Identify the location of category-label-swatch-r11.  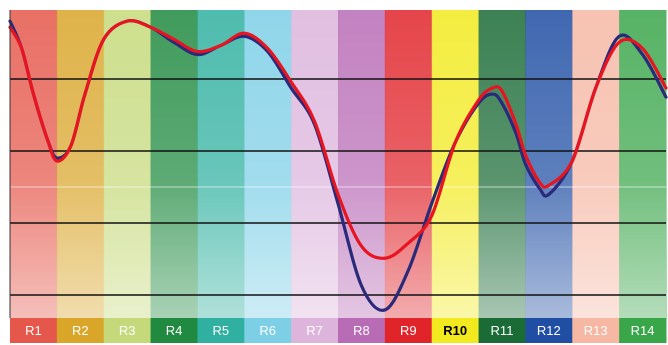
(502, 330).